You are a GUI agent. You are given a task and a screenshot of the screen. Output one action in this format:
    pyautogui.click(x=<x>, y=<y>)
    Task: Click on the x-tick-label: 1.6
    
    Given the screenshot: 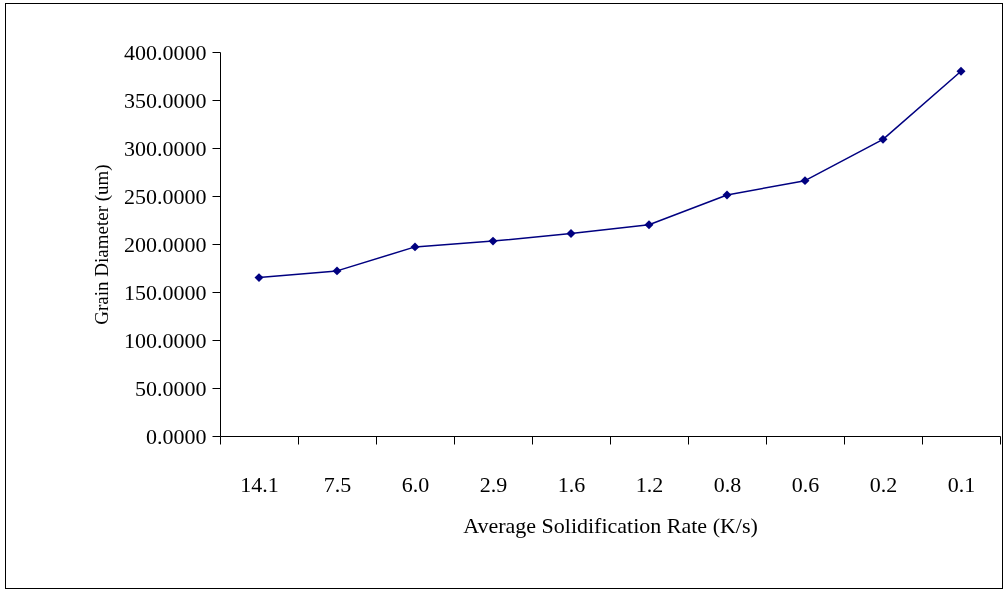 What is the action you would take?
    pyautogui.click(x=571, y=484)
    